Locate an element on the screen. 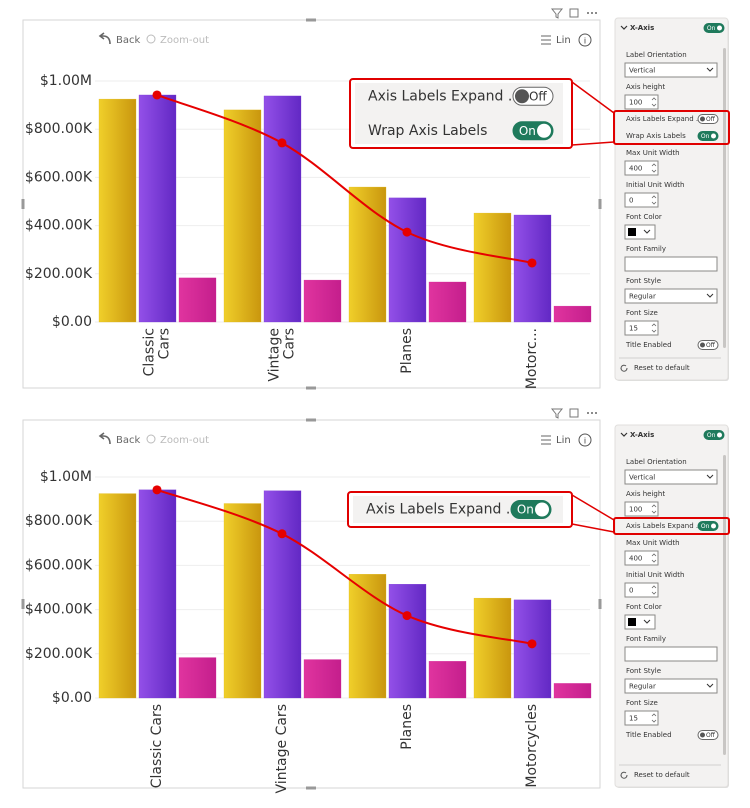  color-chevron is located at coordinates (647, 231).